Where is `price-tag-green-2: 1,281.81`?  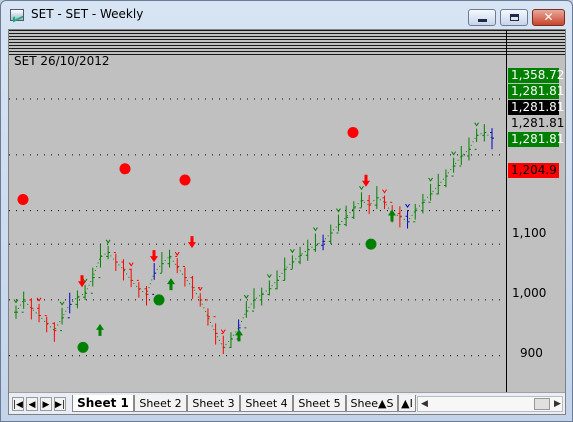 price-tag-green-2: 1,281.81 is located at coordinates (536, 139).